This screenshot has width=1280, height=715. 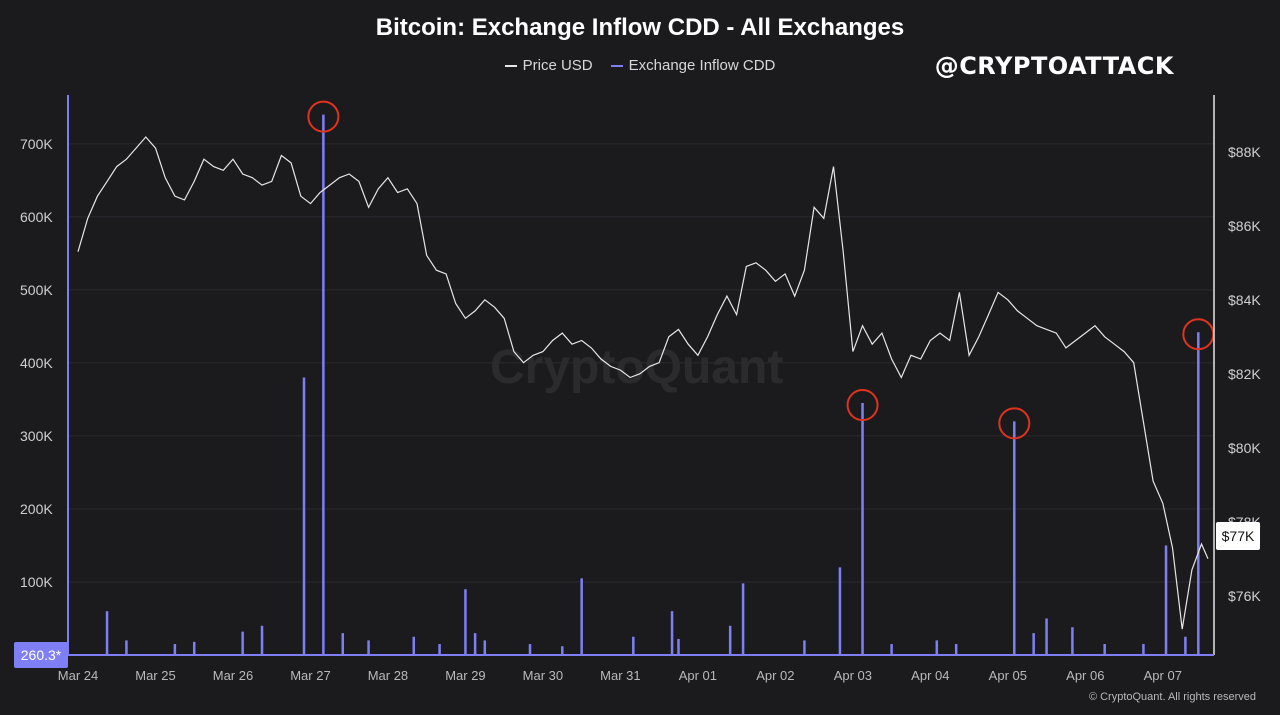 What do you see at coordinates (1163, 675) in the screenshot?
I see `x-tick-label: Apr 07` at bounding box center [1163, 675].